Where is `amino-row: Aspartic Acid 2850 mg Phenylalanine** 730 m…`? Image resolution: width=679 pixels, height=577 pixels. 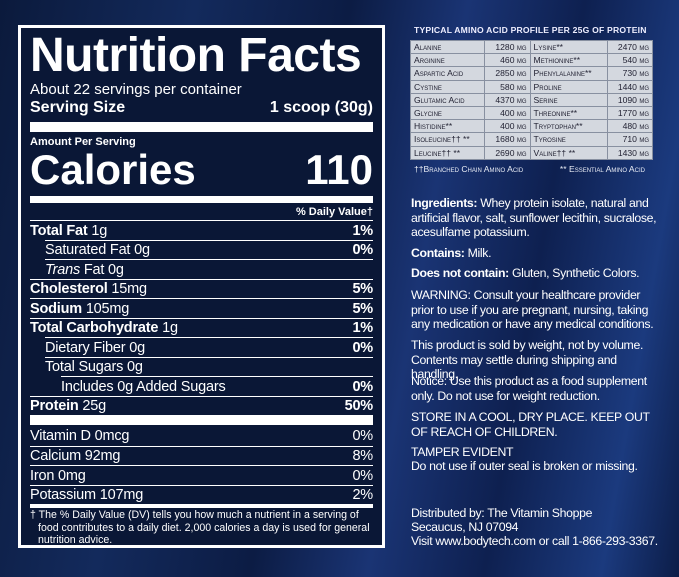
amino-row: Aspartic Acid 2850 mg Phenylalanine** 730 m… is located at coordinates (531, 73).